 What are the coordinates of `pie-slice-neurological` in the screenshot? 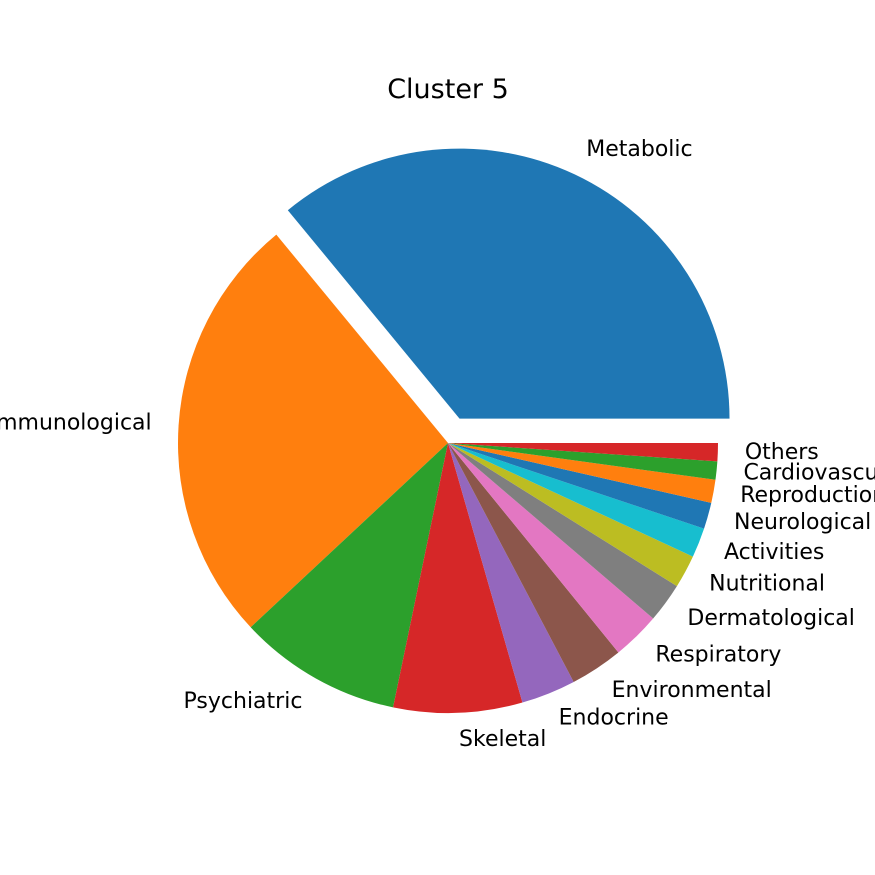 It's located at (580, 486).